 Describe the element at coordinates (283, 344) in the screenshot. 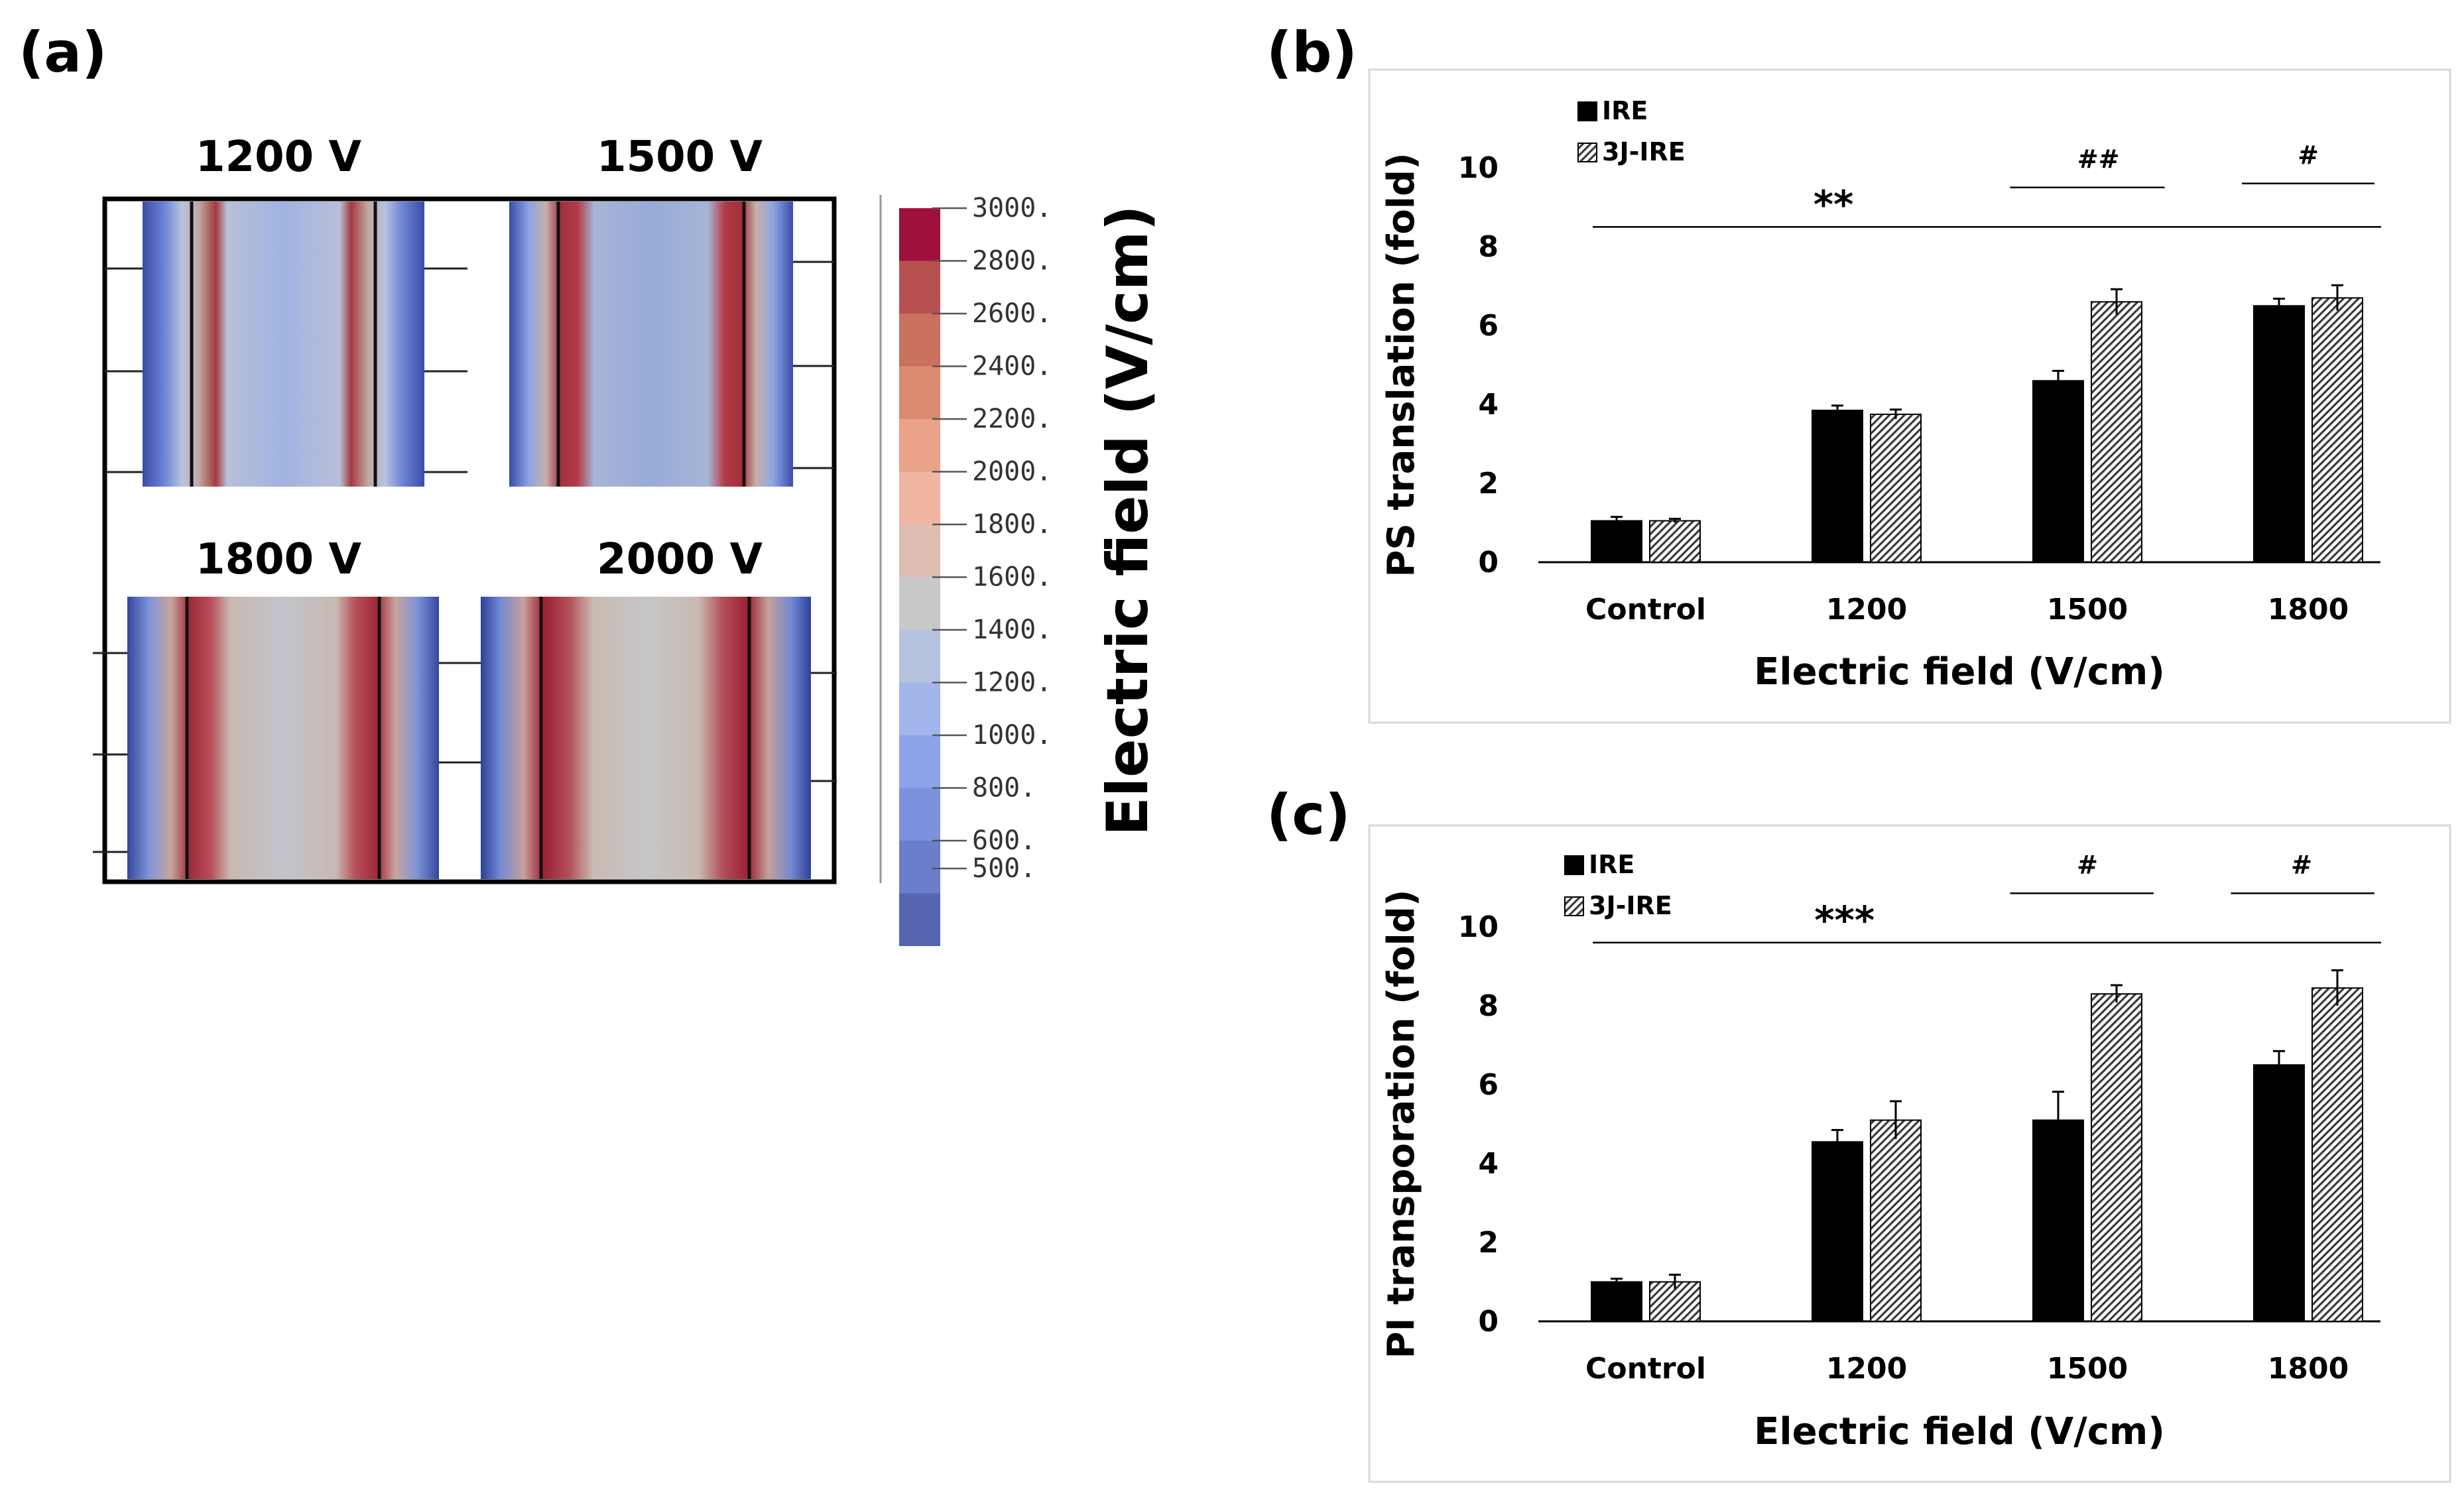

I see `field-map-1200v` at that location.